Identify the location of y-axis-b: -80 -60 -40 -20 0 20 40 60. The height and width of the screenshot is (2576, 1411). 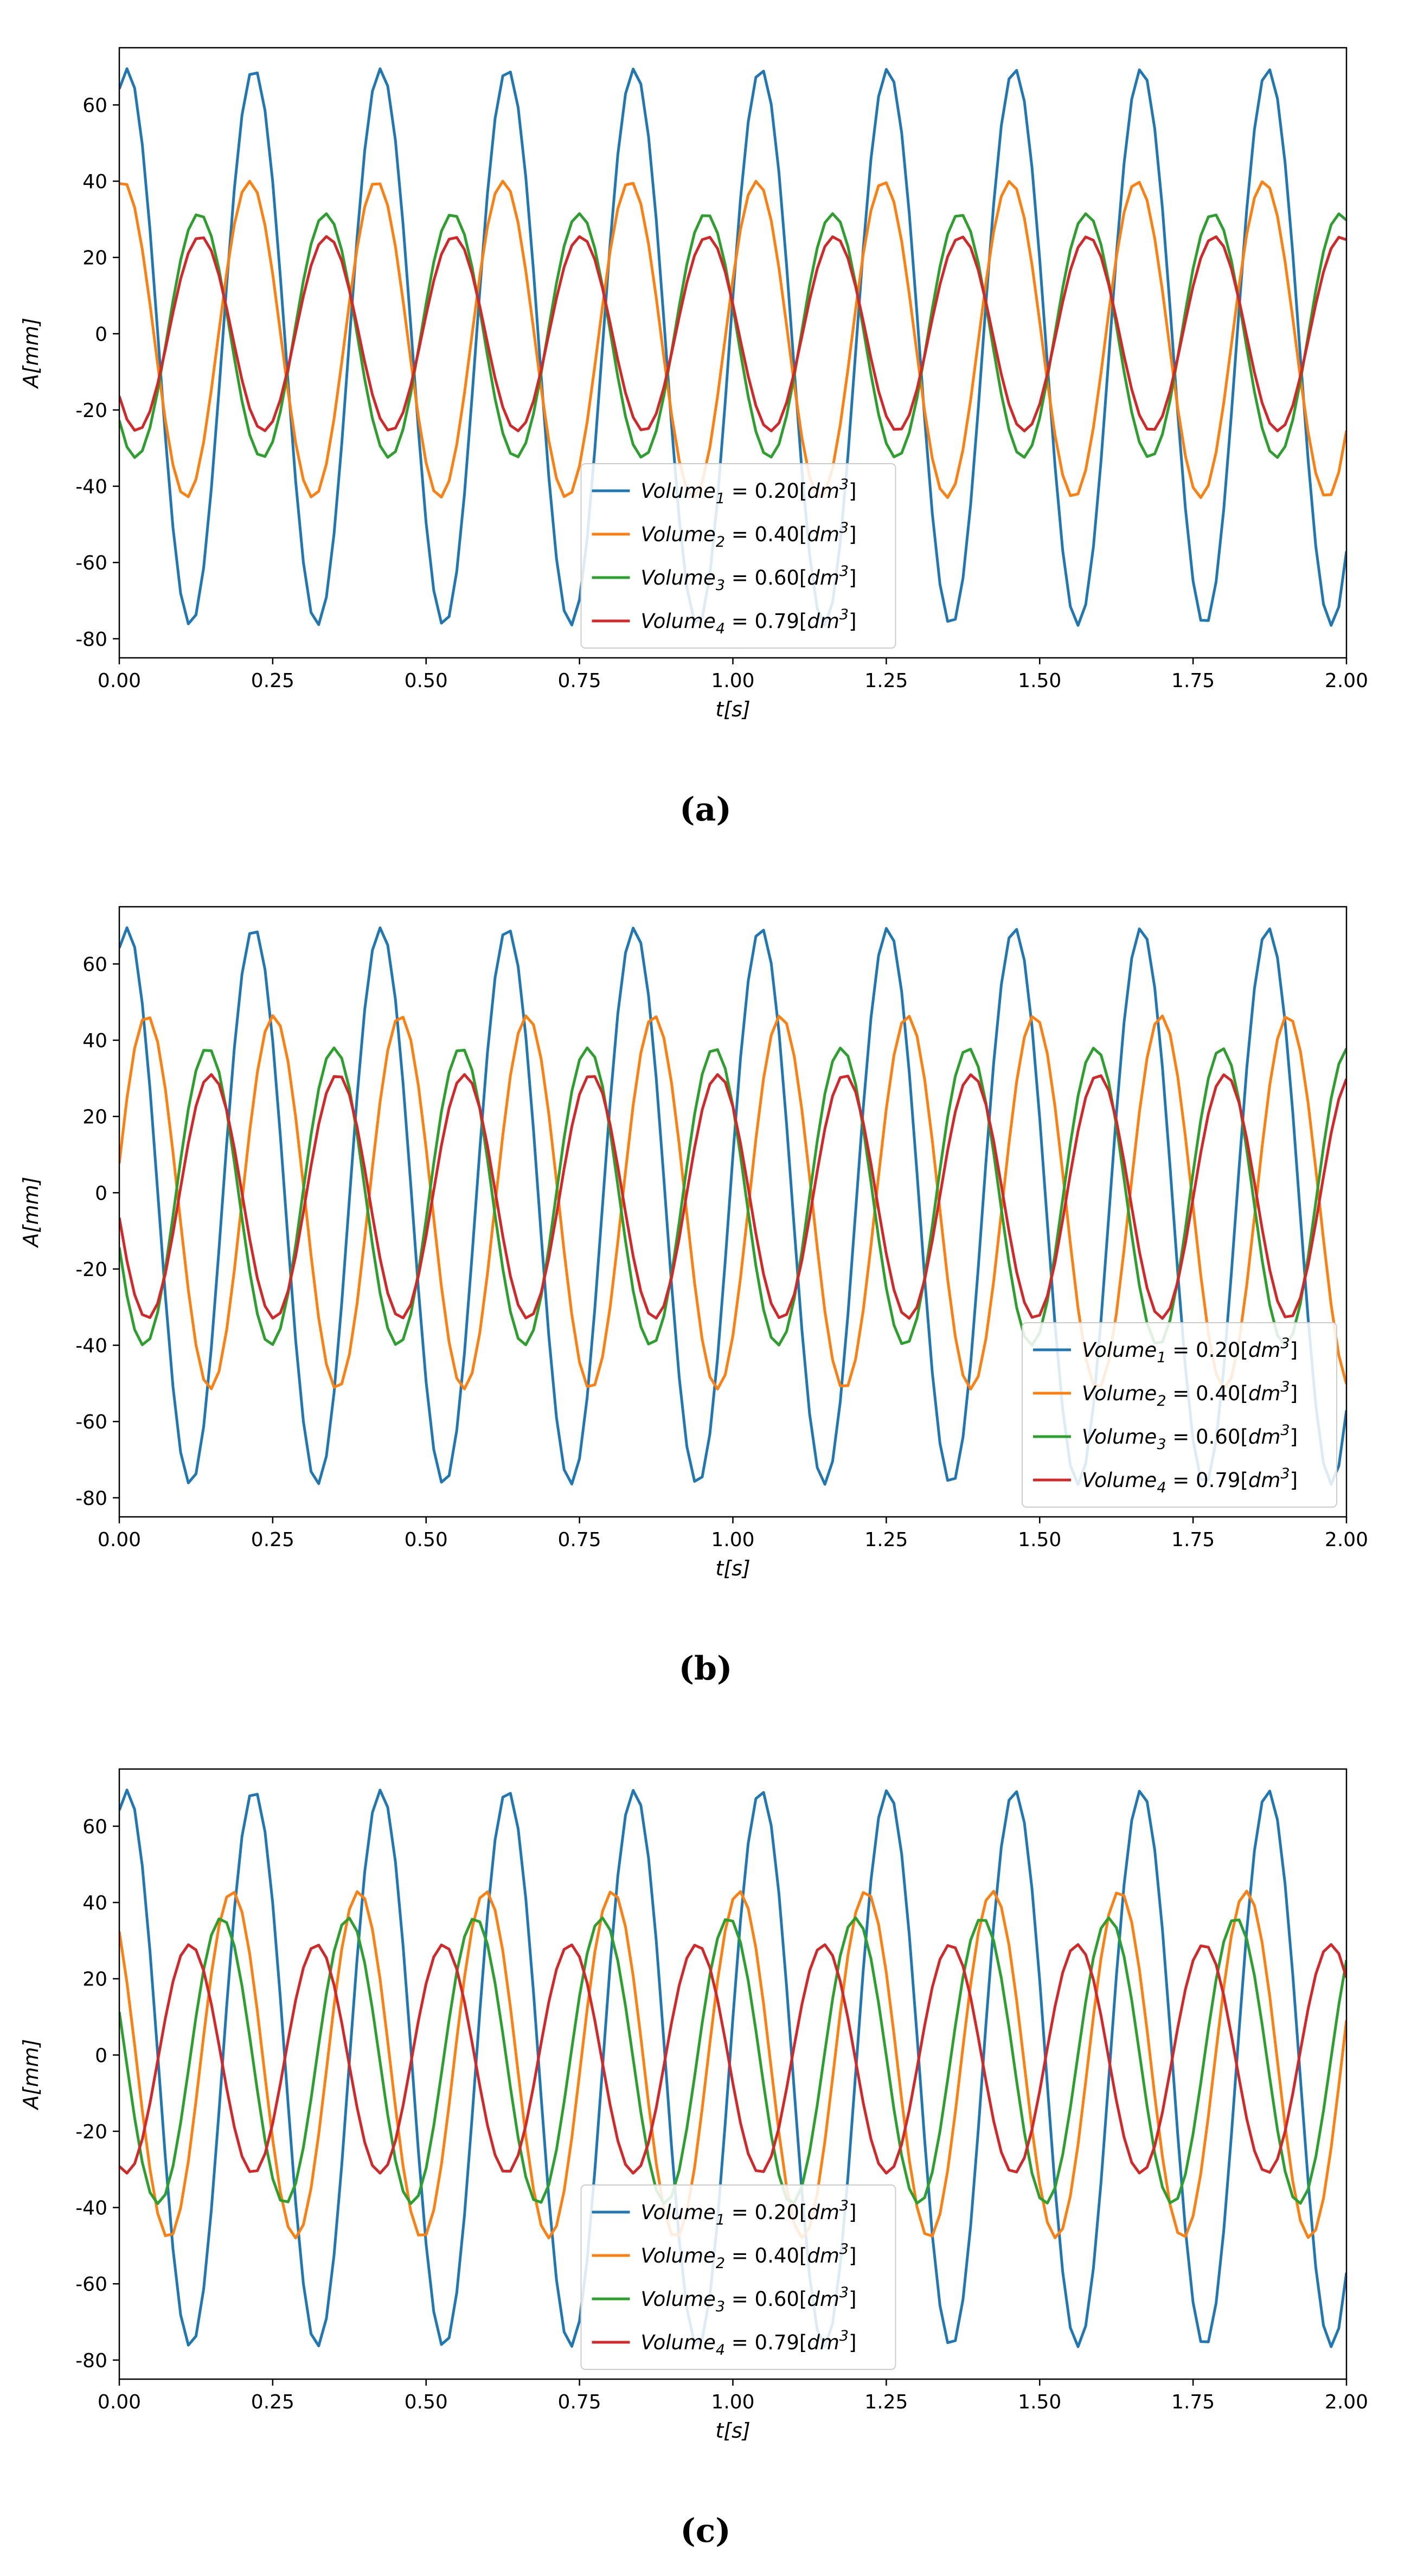
(97, 1231).